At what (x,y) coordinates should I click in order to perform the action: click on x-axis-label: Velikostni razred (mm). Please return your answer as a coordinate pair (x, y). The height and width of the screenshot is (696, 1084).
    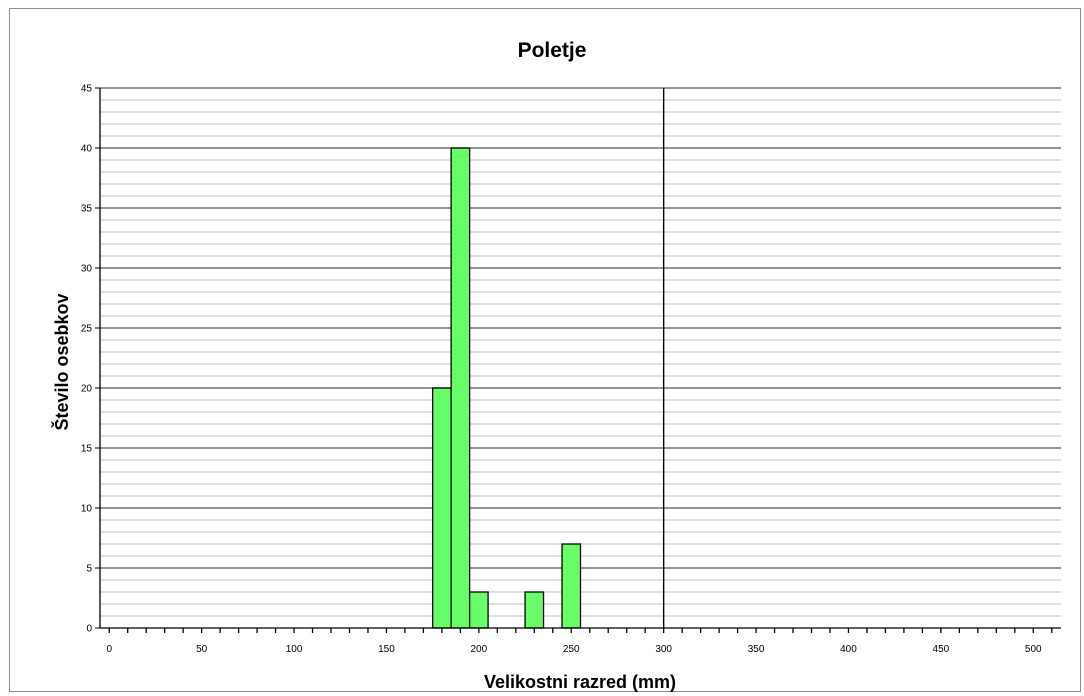
    Looking at the image, I should click on (580, 682).